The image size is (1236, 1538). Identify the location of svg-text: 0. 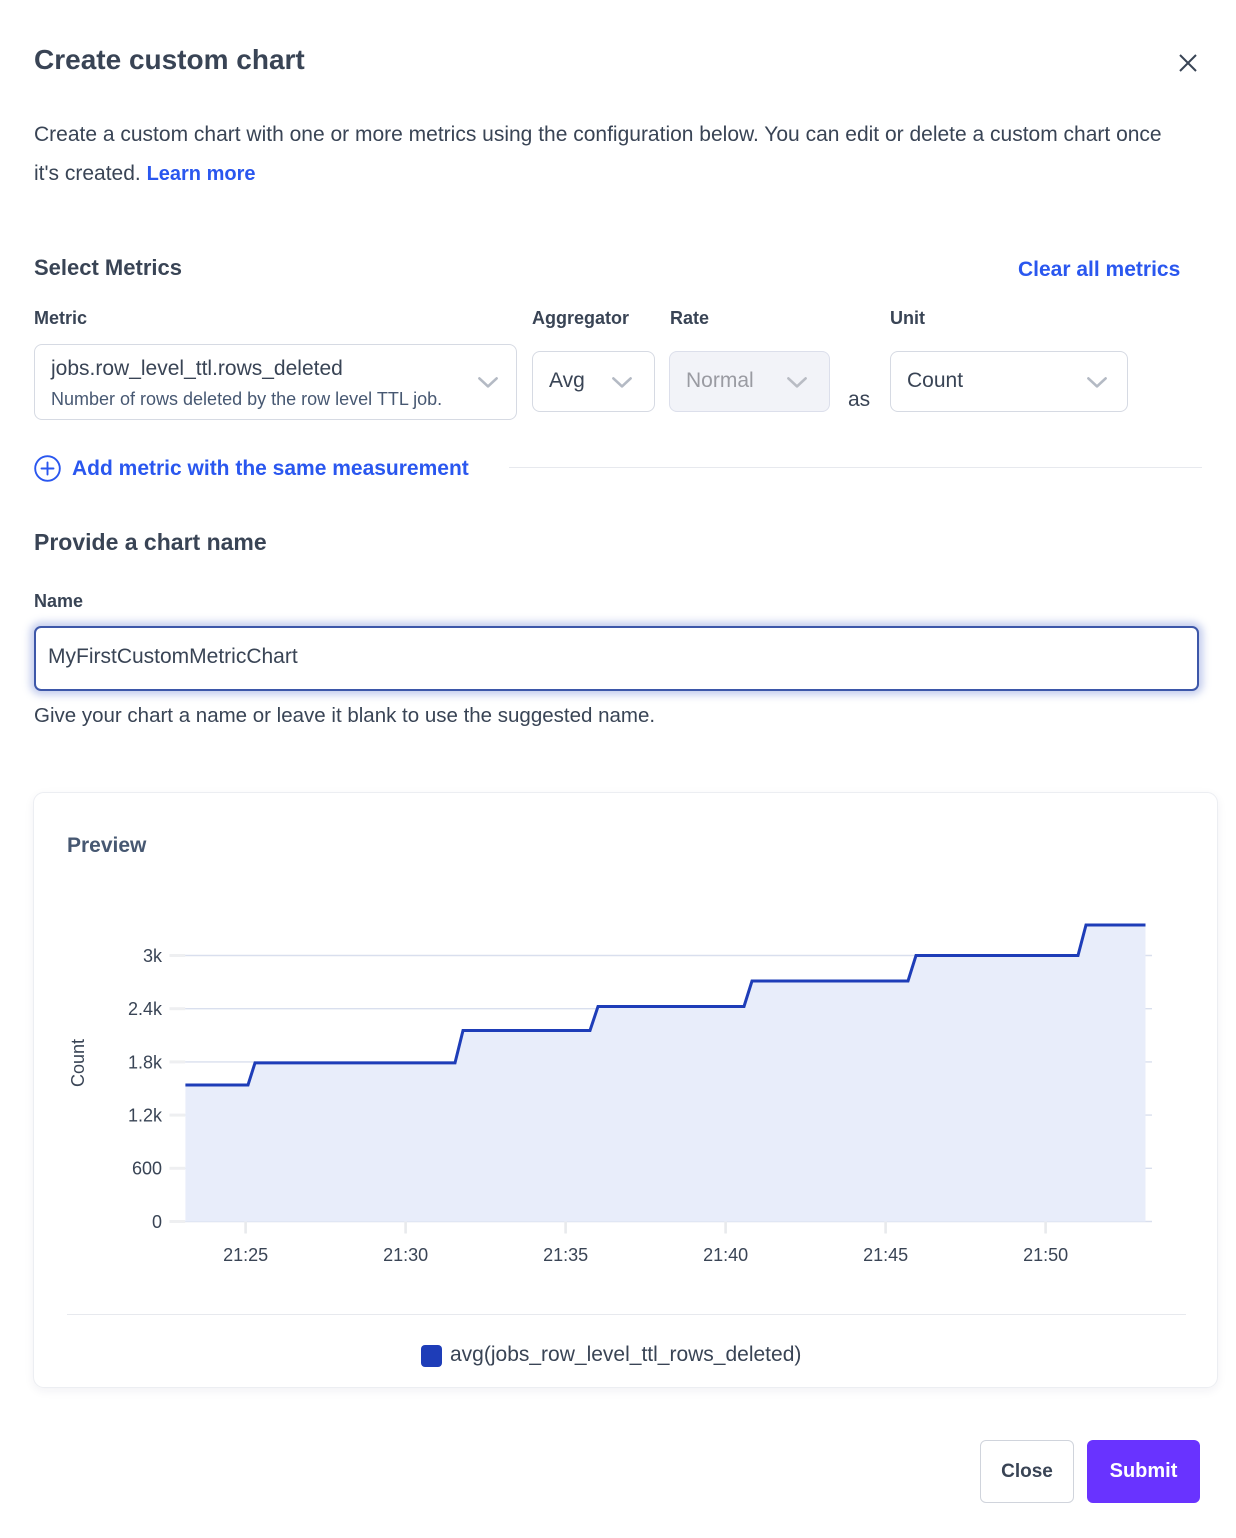
(157, 1222).